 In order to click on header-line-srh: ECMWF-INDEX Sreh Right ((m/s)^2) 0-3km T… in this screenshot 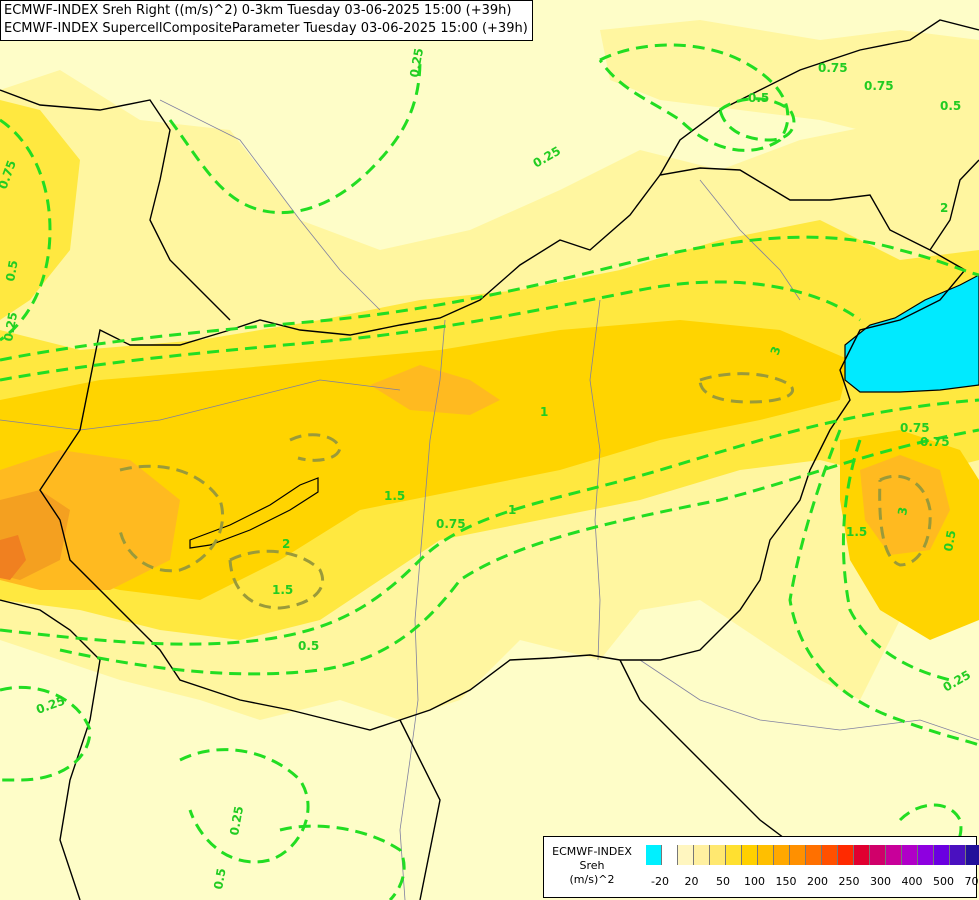, I will do `click(258, 10)`.